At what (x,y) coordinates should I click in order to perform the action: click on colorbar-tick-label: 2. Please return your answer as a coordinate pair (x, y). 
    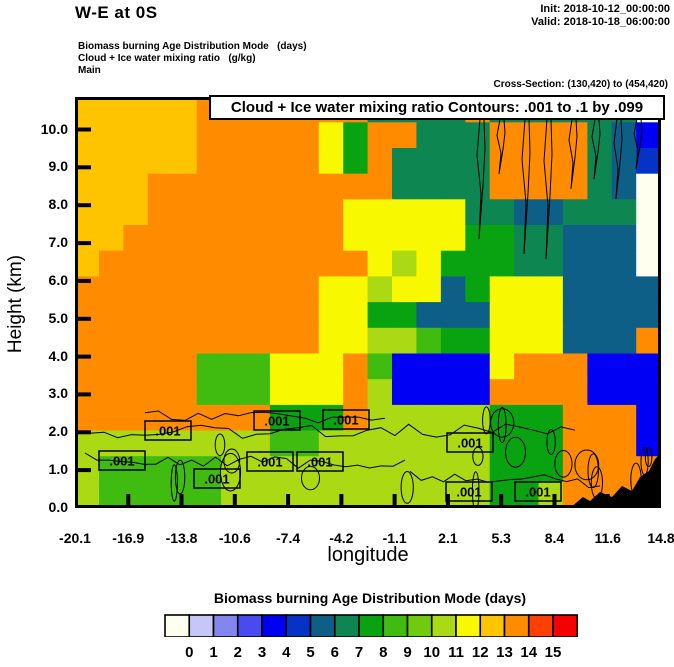
    Looking at the image, I should click on (237, 652).